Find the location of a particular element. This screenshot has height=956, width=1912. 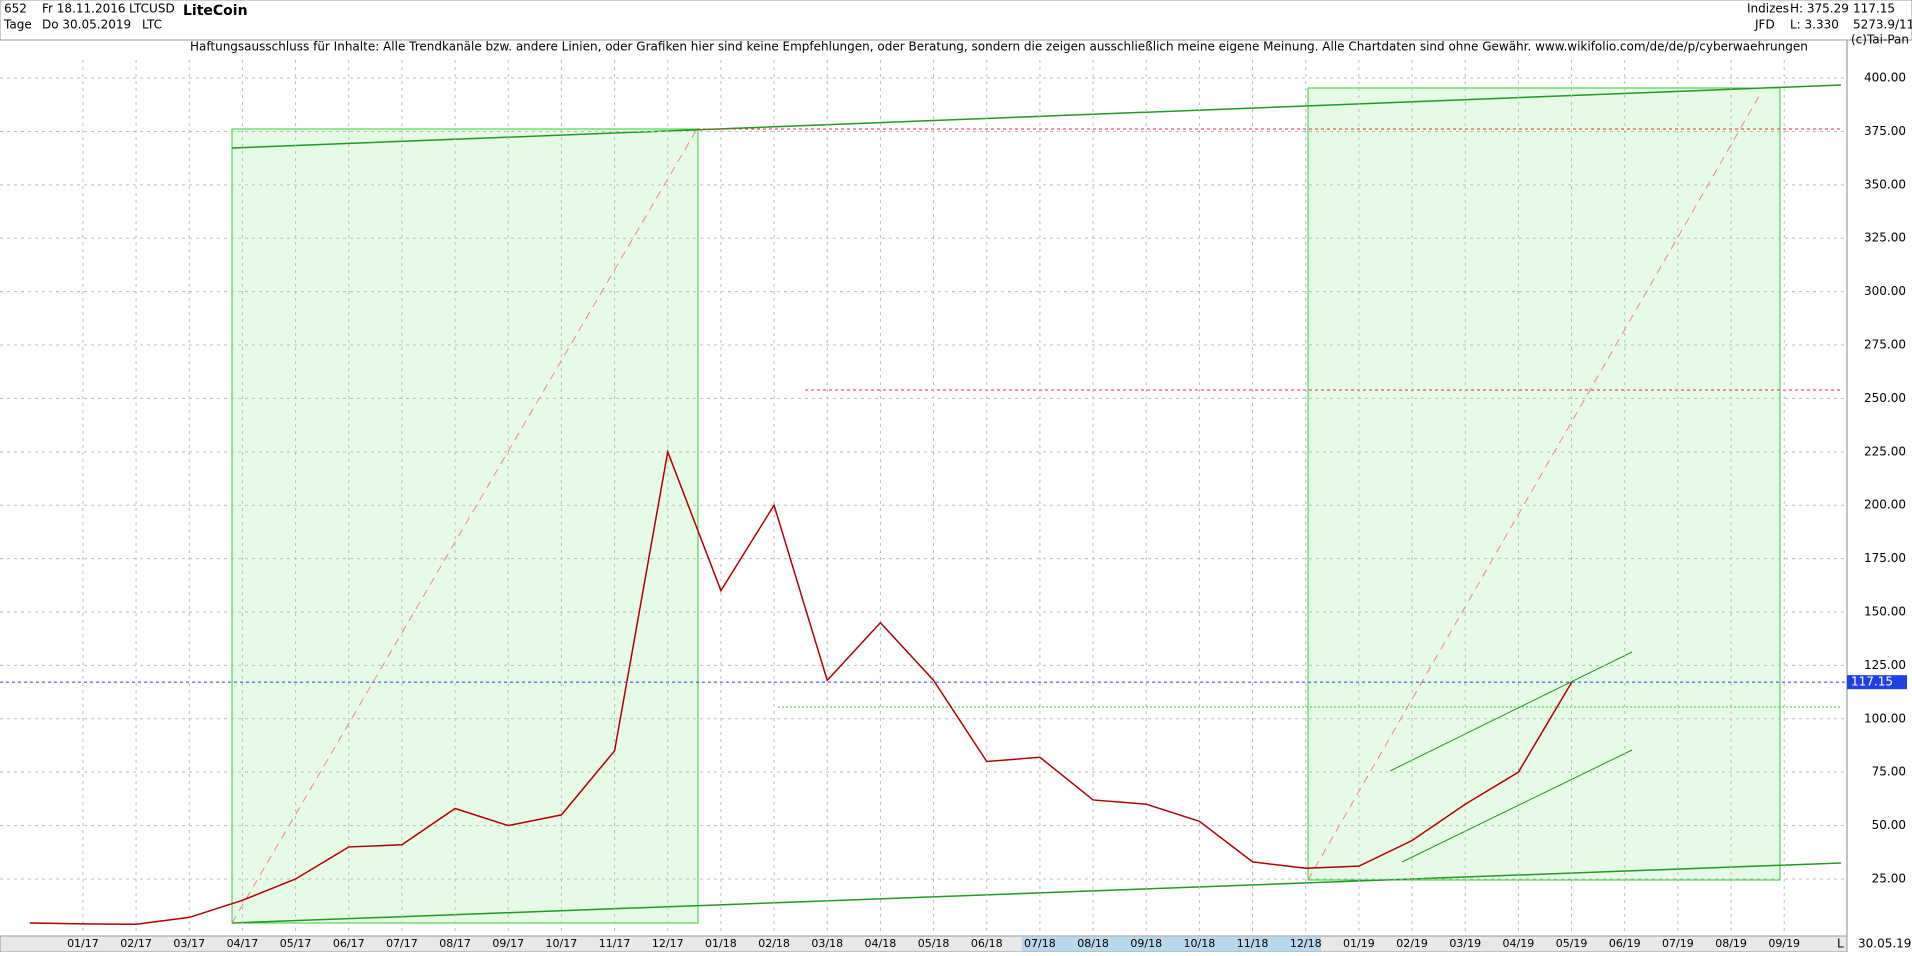

end-date: Do 30.05.2019 is located at coordinates (86, 25).